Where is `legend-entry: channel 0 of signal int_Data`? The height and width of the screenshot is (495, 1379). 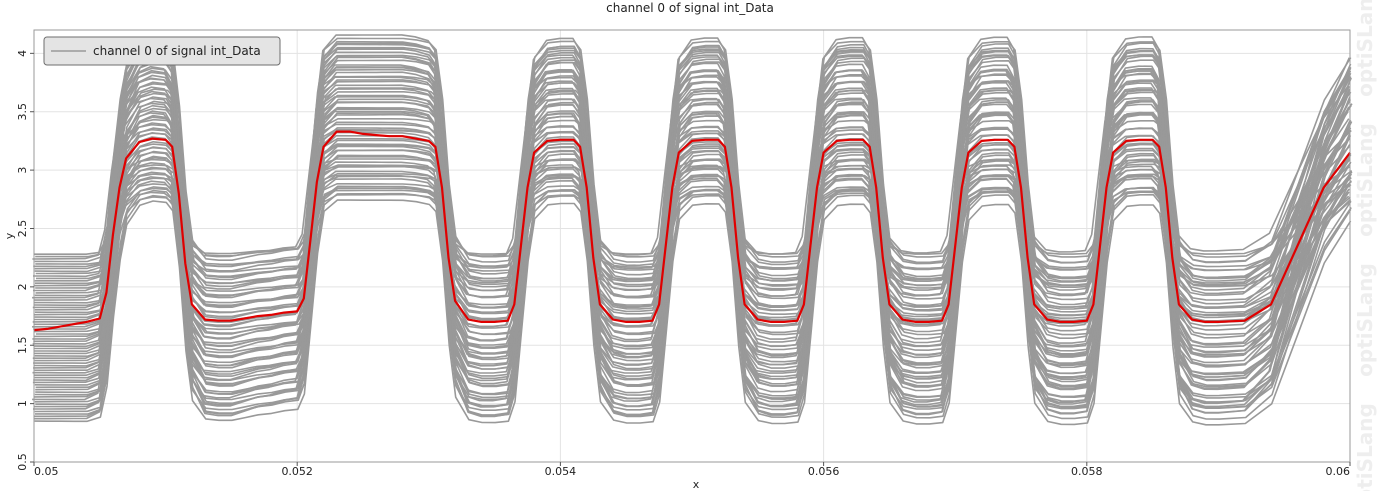
legend-entry: channel 0 of signal int_Data is located at coordinates (177, 51).